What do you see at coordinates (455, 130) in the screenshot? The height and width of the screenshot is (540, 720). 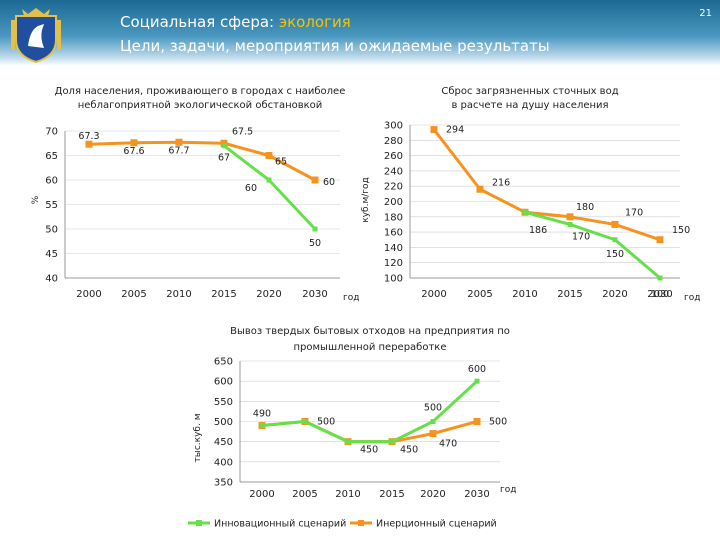 I see `data-label: 294` at bounding box center [455, 130].